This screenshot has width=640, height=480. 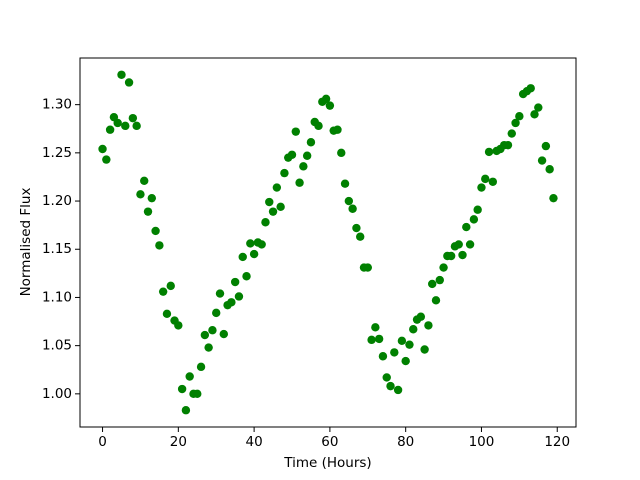 What do you see at coordinates (254, 442) in the screenshot?
I see `x-tick-label: 40` at bounding box center [254, 442].